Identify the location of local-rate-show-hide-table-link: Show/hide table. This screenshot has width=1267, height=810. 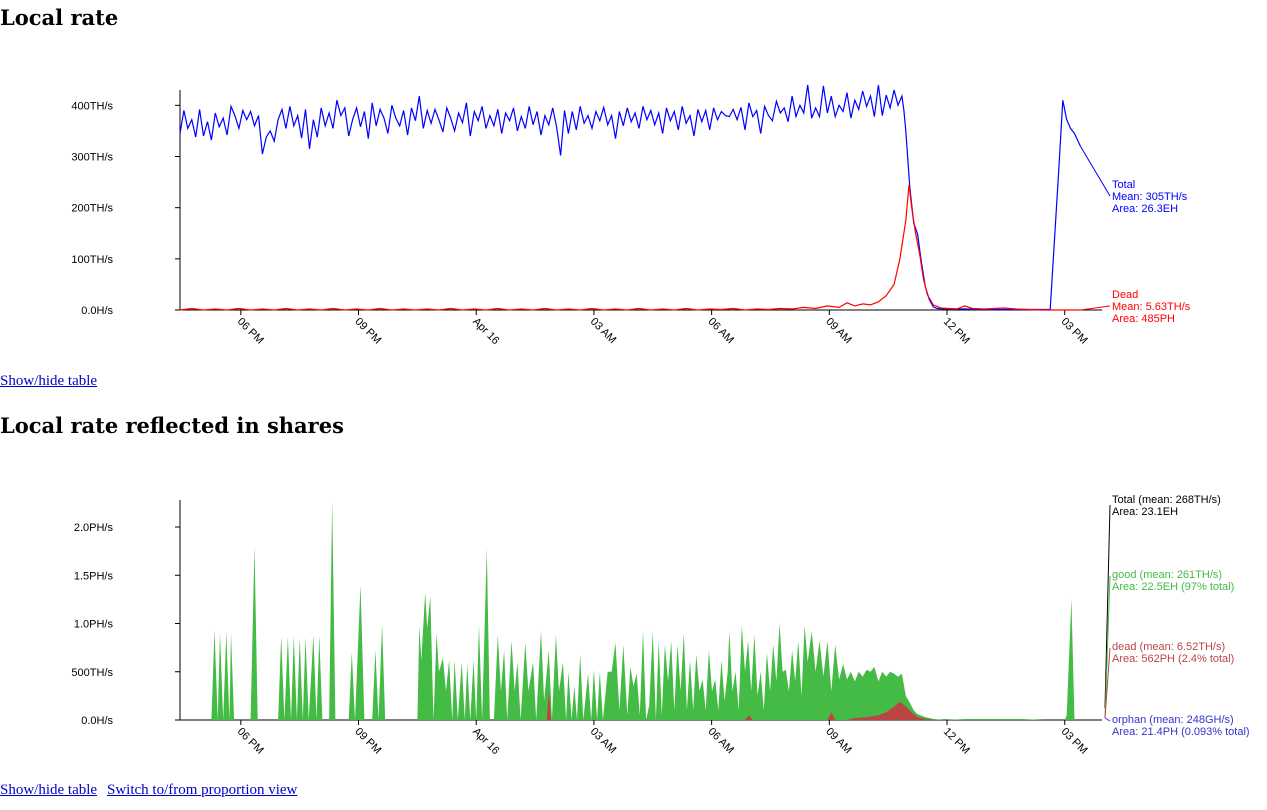
(49, 381).